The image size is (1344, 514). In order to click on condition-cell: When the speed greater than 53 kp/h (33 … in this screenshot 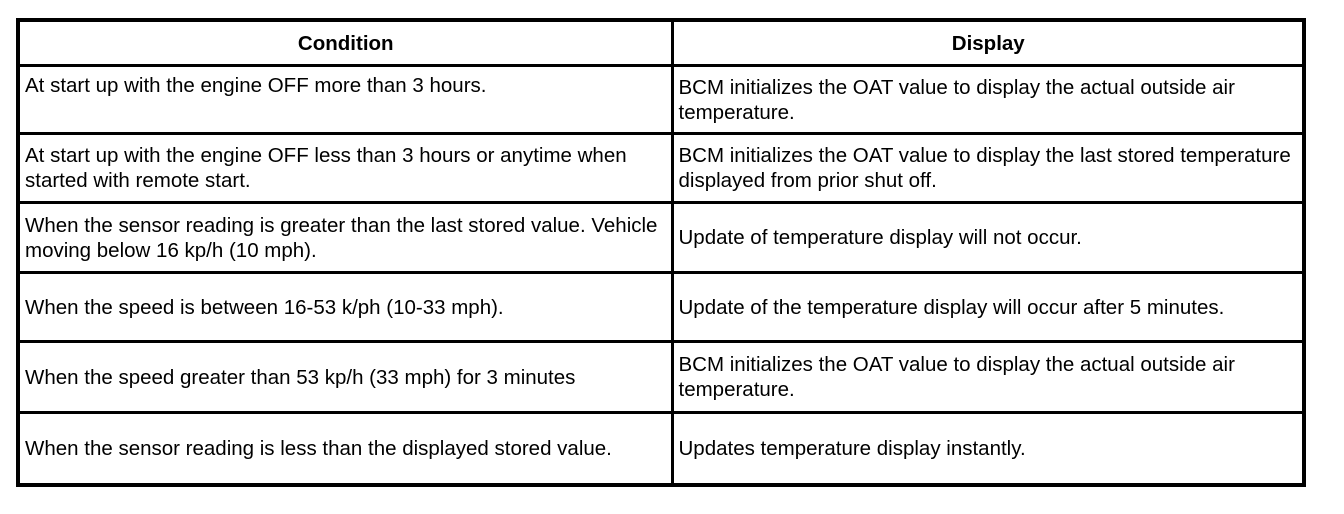, I will do `click(345, 377)`.